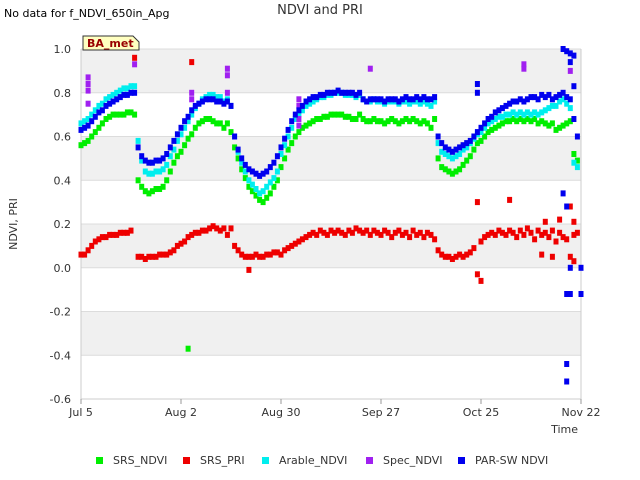  What do you see at coordinates (413, 460) in the screenshot?
I see `legend-label-spec-ndvi: Spec_NDVI` at bounding box center [413, 460].